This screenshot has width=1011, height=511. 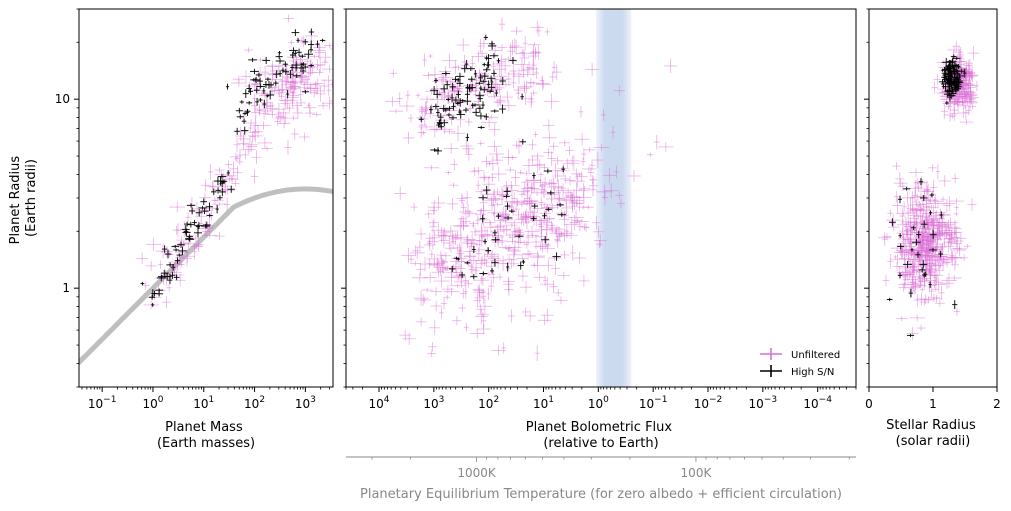 I want to click on mass-x-tick-label: 102, so click(x=254, y=403).